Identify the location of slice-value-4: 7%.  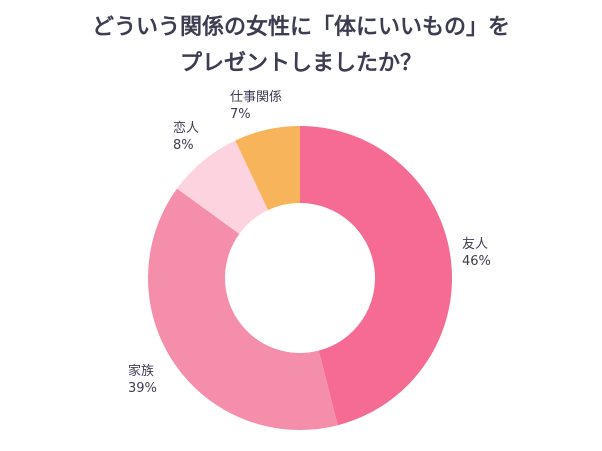
(240, 114).